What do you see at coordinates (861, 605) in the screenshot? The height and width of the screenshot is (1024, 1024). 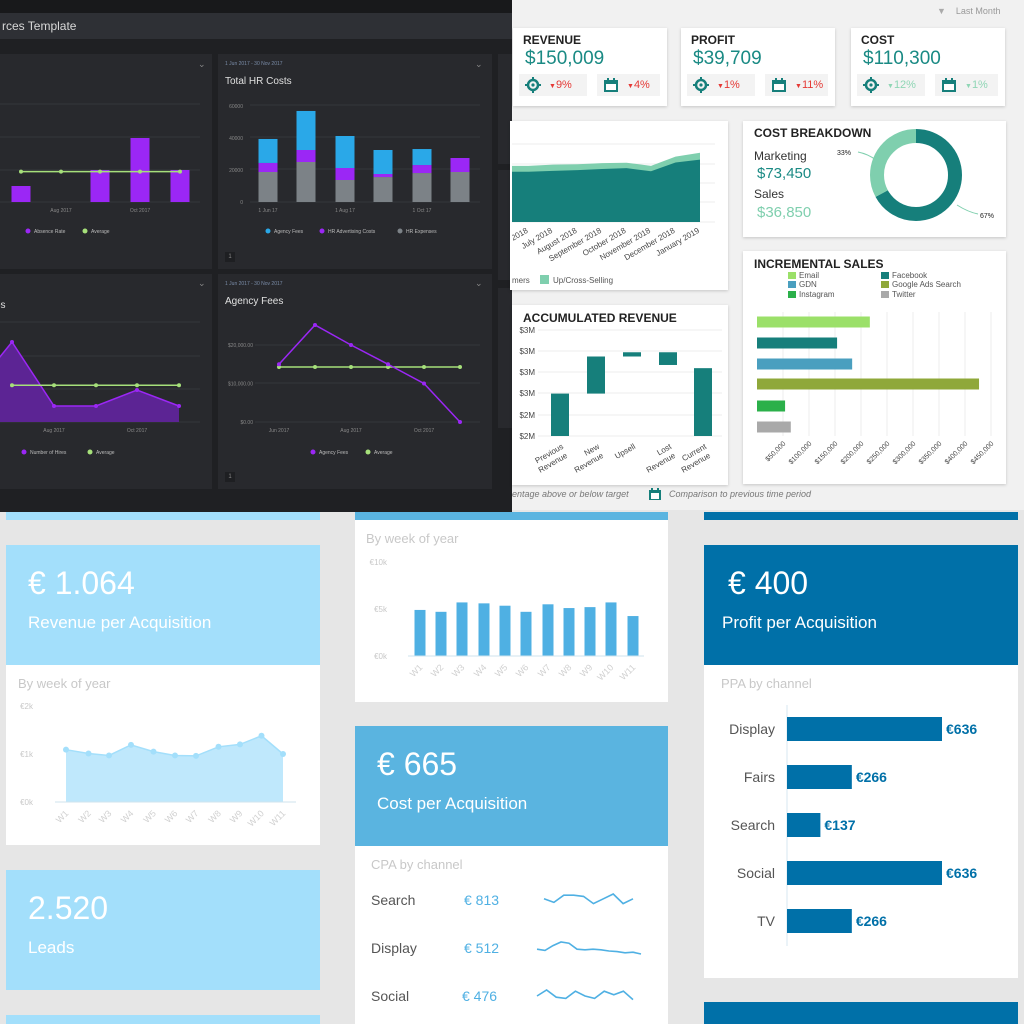 I see `ppa-kpi: € 400 Profit per Acquisition` at bounding box center [861, 605].